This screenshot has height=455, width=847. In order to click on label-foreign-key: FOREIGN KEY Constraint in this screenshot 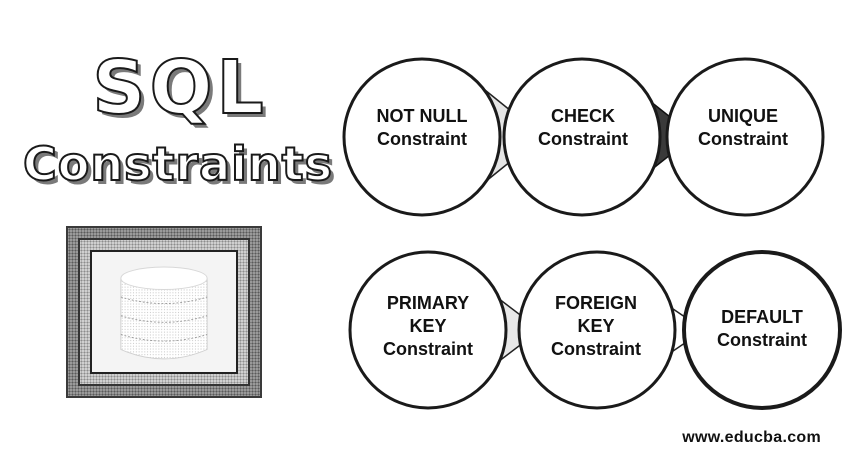, I will do `click(596, 326)`.